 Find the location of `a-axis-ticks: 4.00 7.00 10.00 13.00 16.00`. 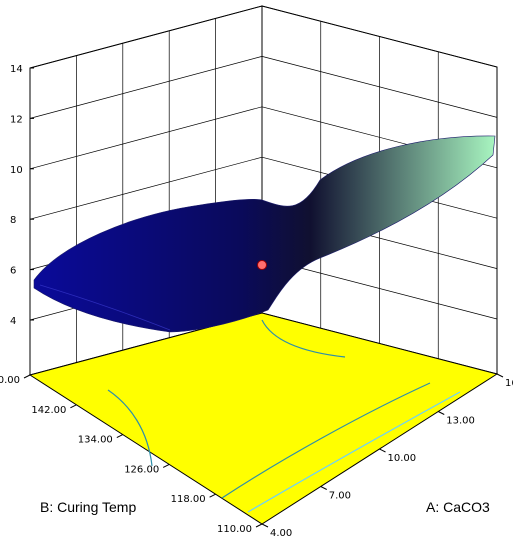

a-axis-ticks: 4.00 7.00 10.00 13.00 16.00 is located at coordinates (387, 456).